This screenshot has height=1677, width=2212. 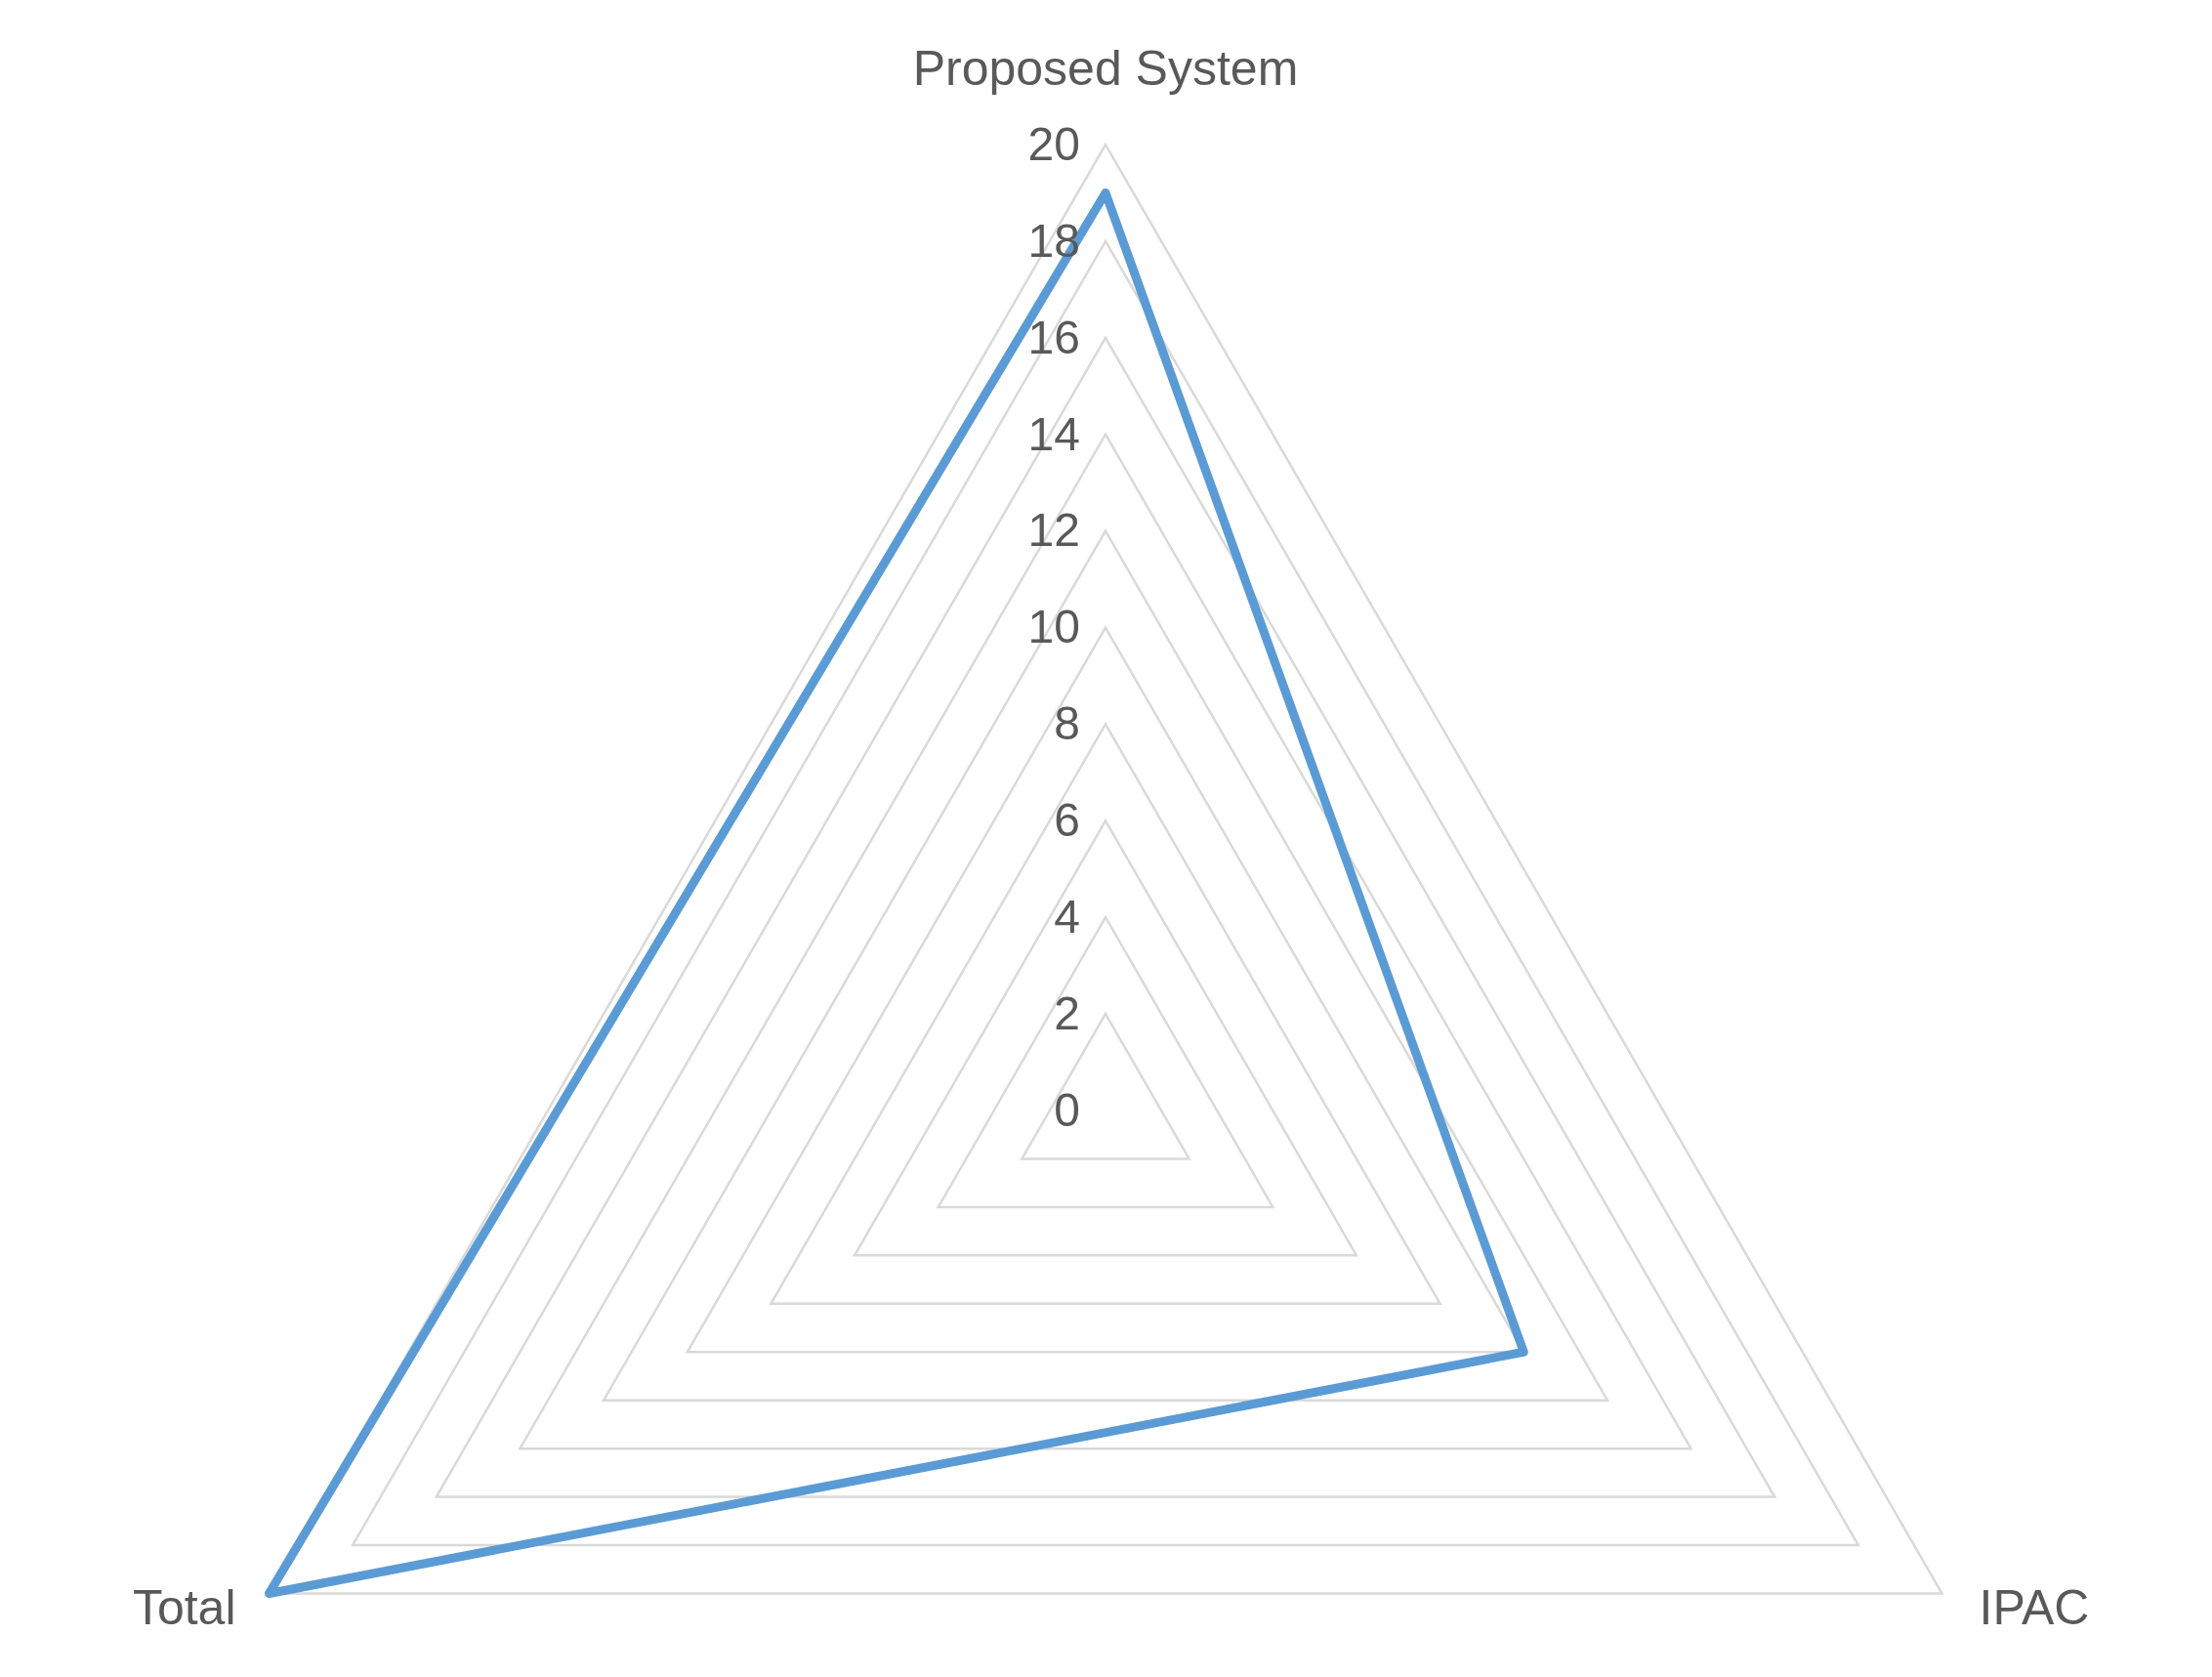 I want to click on y-tick-label: 0, so click(x=1067, y=1109).